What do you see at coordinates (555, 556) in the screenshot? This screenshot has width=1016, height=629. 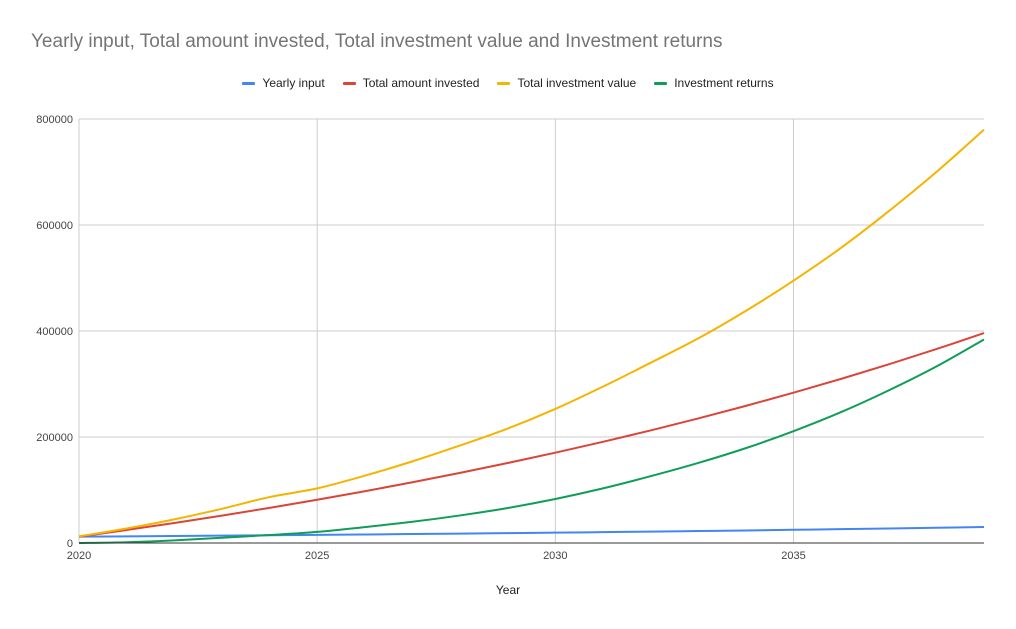 I see `x-tick-label: 2030` at bounding box center [555, 556].